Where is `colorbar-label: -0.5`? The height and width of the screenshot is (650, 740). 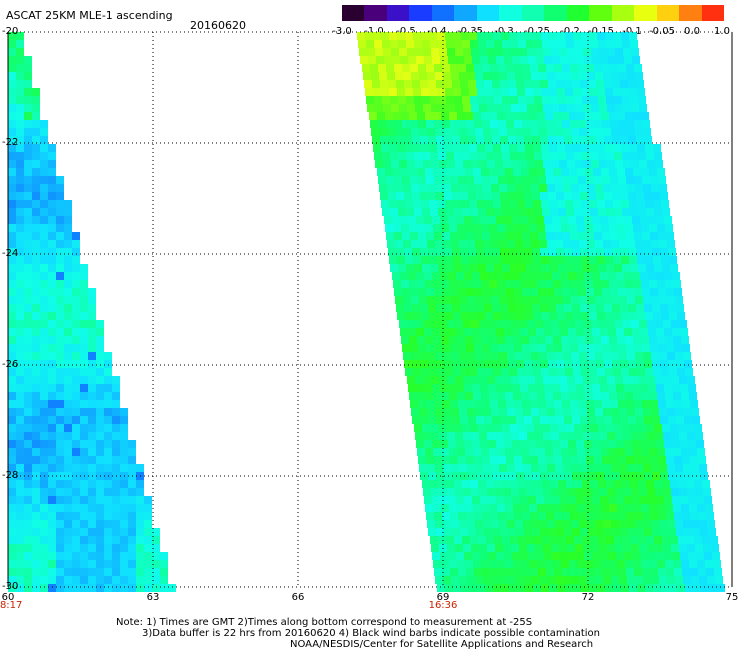
colorbar-label: -0.5 is located at coordinates (406, 31).